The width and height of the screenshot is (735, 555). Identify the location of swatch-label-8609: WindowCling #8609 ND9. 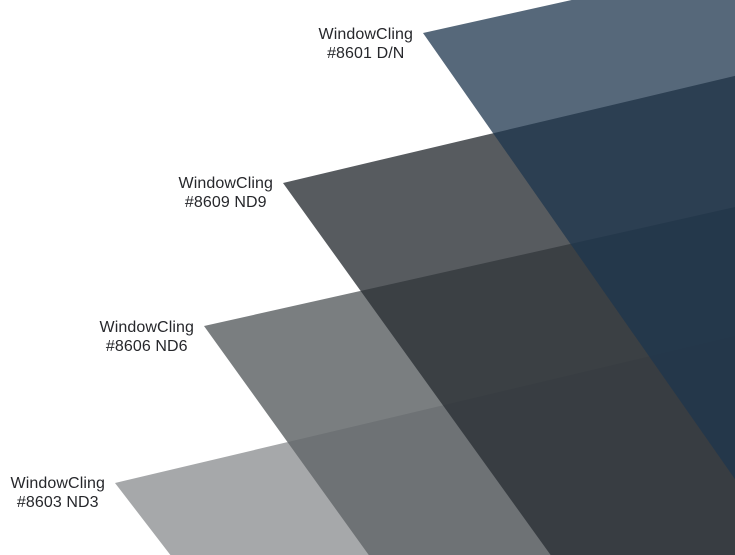
(226, 193).